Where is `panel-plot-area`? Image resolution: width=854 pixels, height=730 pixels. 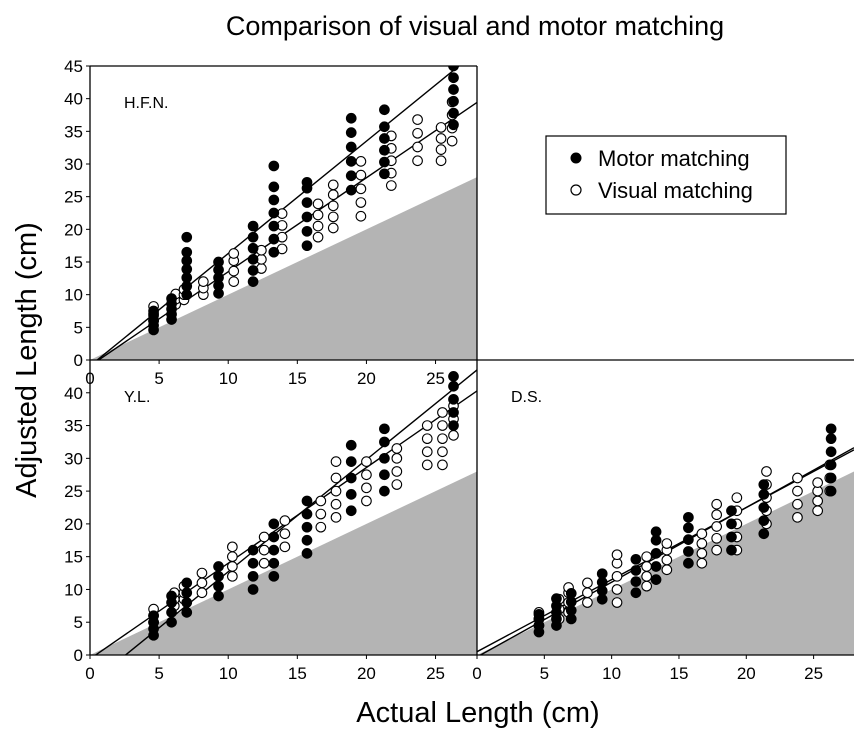
panel-plot-area is located at coordinates (665, 539).